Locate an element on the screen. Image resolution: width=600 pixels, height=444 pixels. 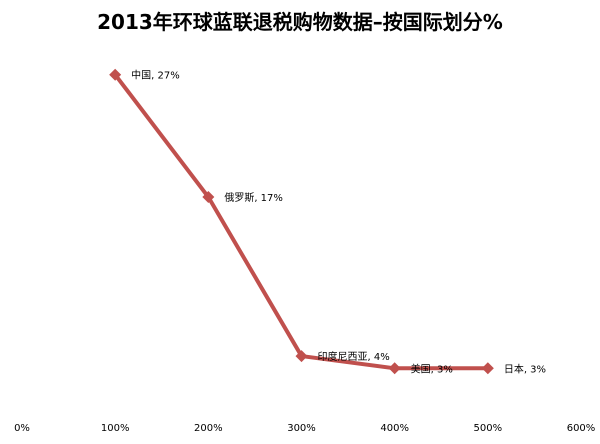
x-tick-label: 0% is located at coordinates (22, 428).